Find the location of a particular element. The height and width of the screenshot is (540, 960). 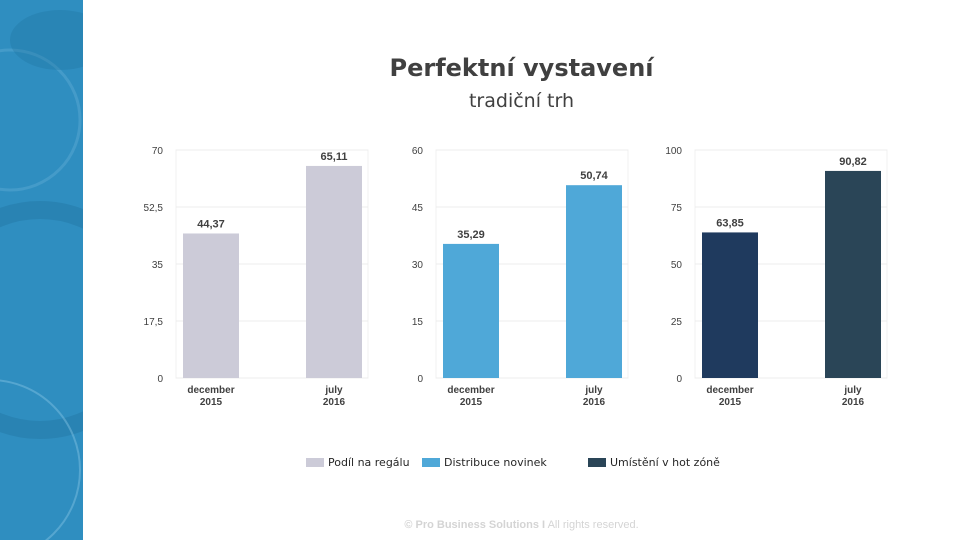

side-band-pattern is located at coordinates (41, 275).